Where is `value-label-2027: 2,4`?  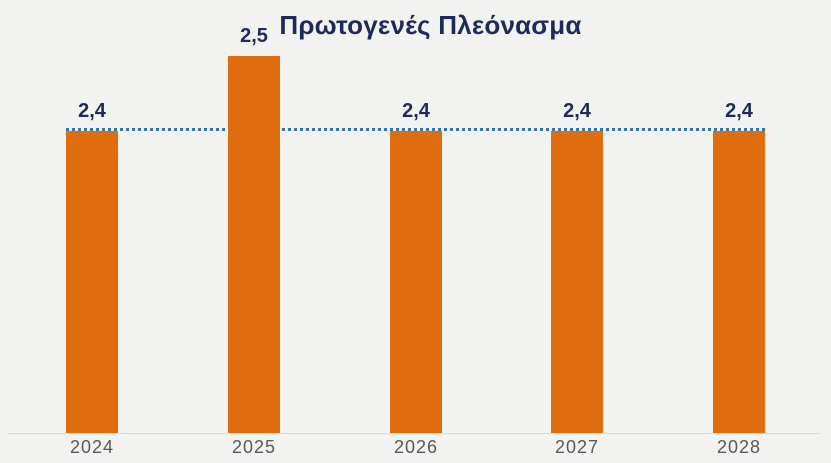 value-label-2027: 2,4 is located at coordinates (577, 111).